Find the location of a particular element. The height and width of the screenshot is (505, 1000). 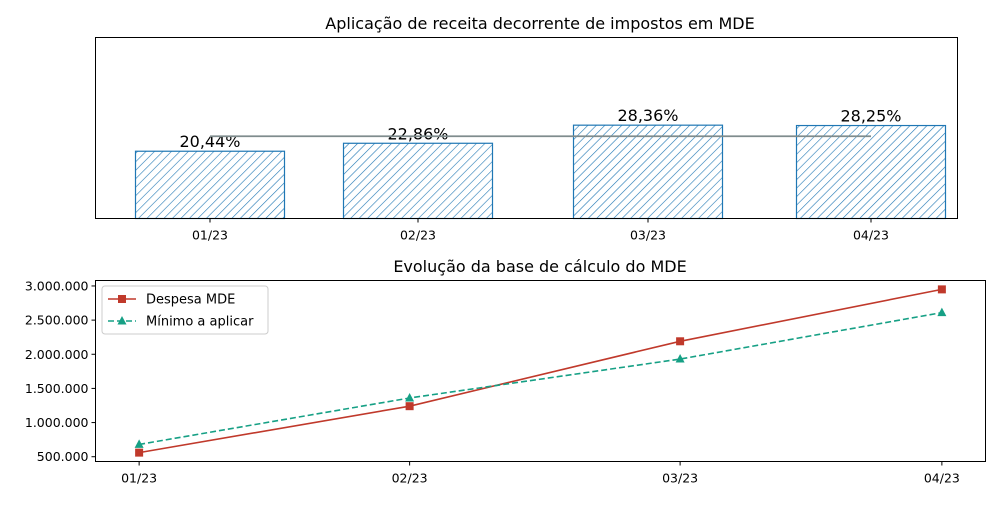

legend-box is located at coordinates (185, 310).